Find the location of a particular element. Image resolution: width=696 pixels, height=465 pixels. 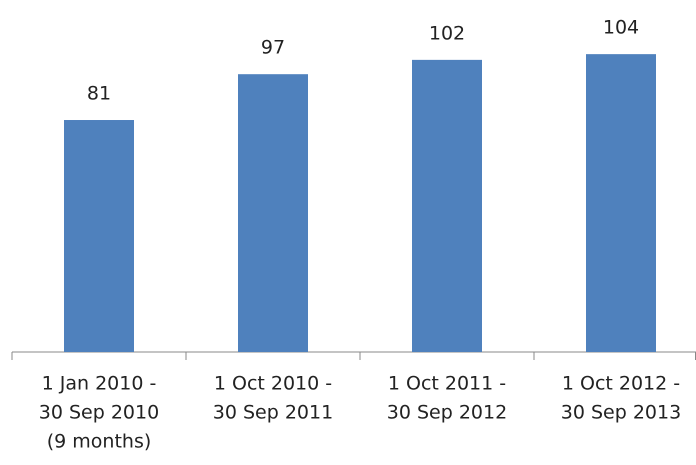

x-tick-label: (9 months) is located at coordinates (99, 442).